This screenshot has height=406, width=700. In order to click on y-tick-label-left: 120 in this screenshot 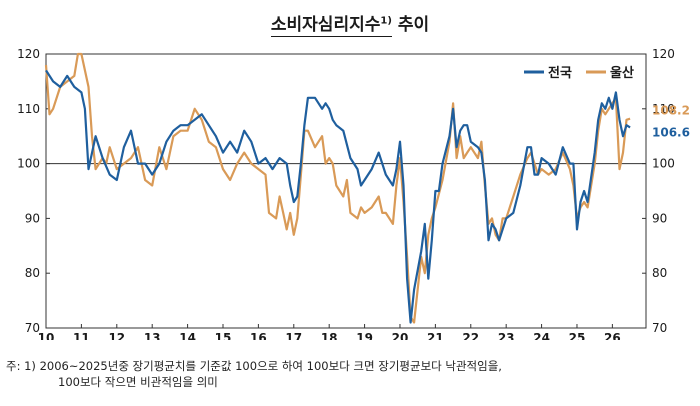, I will do `click(28, 54)`.